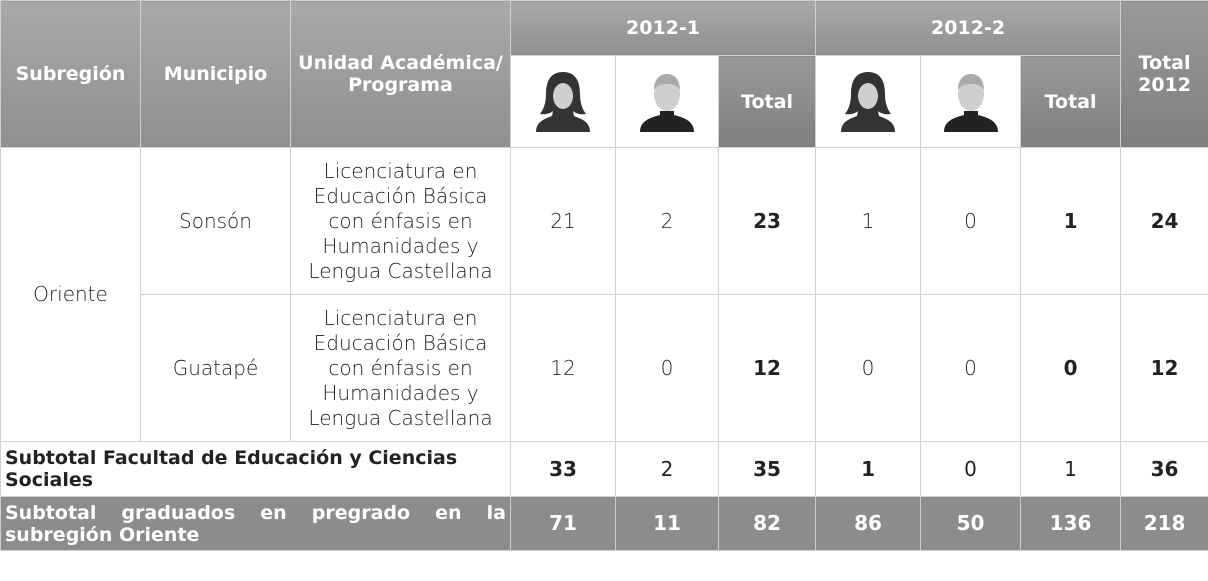  Describe the element at coordinates (767, 221) in the screenshot. I see `value-cell: 23` at that location.